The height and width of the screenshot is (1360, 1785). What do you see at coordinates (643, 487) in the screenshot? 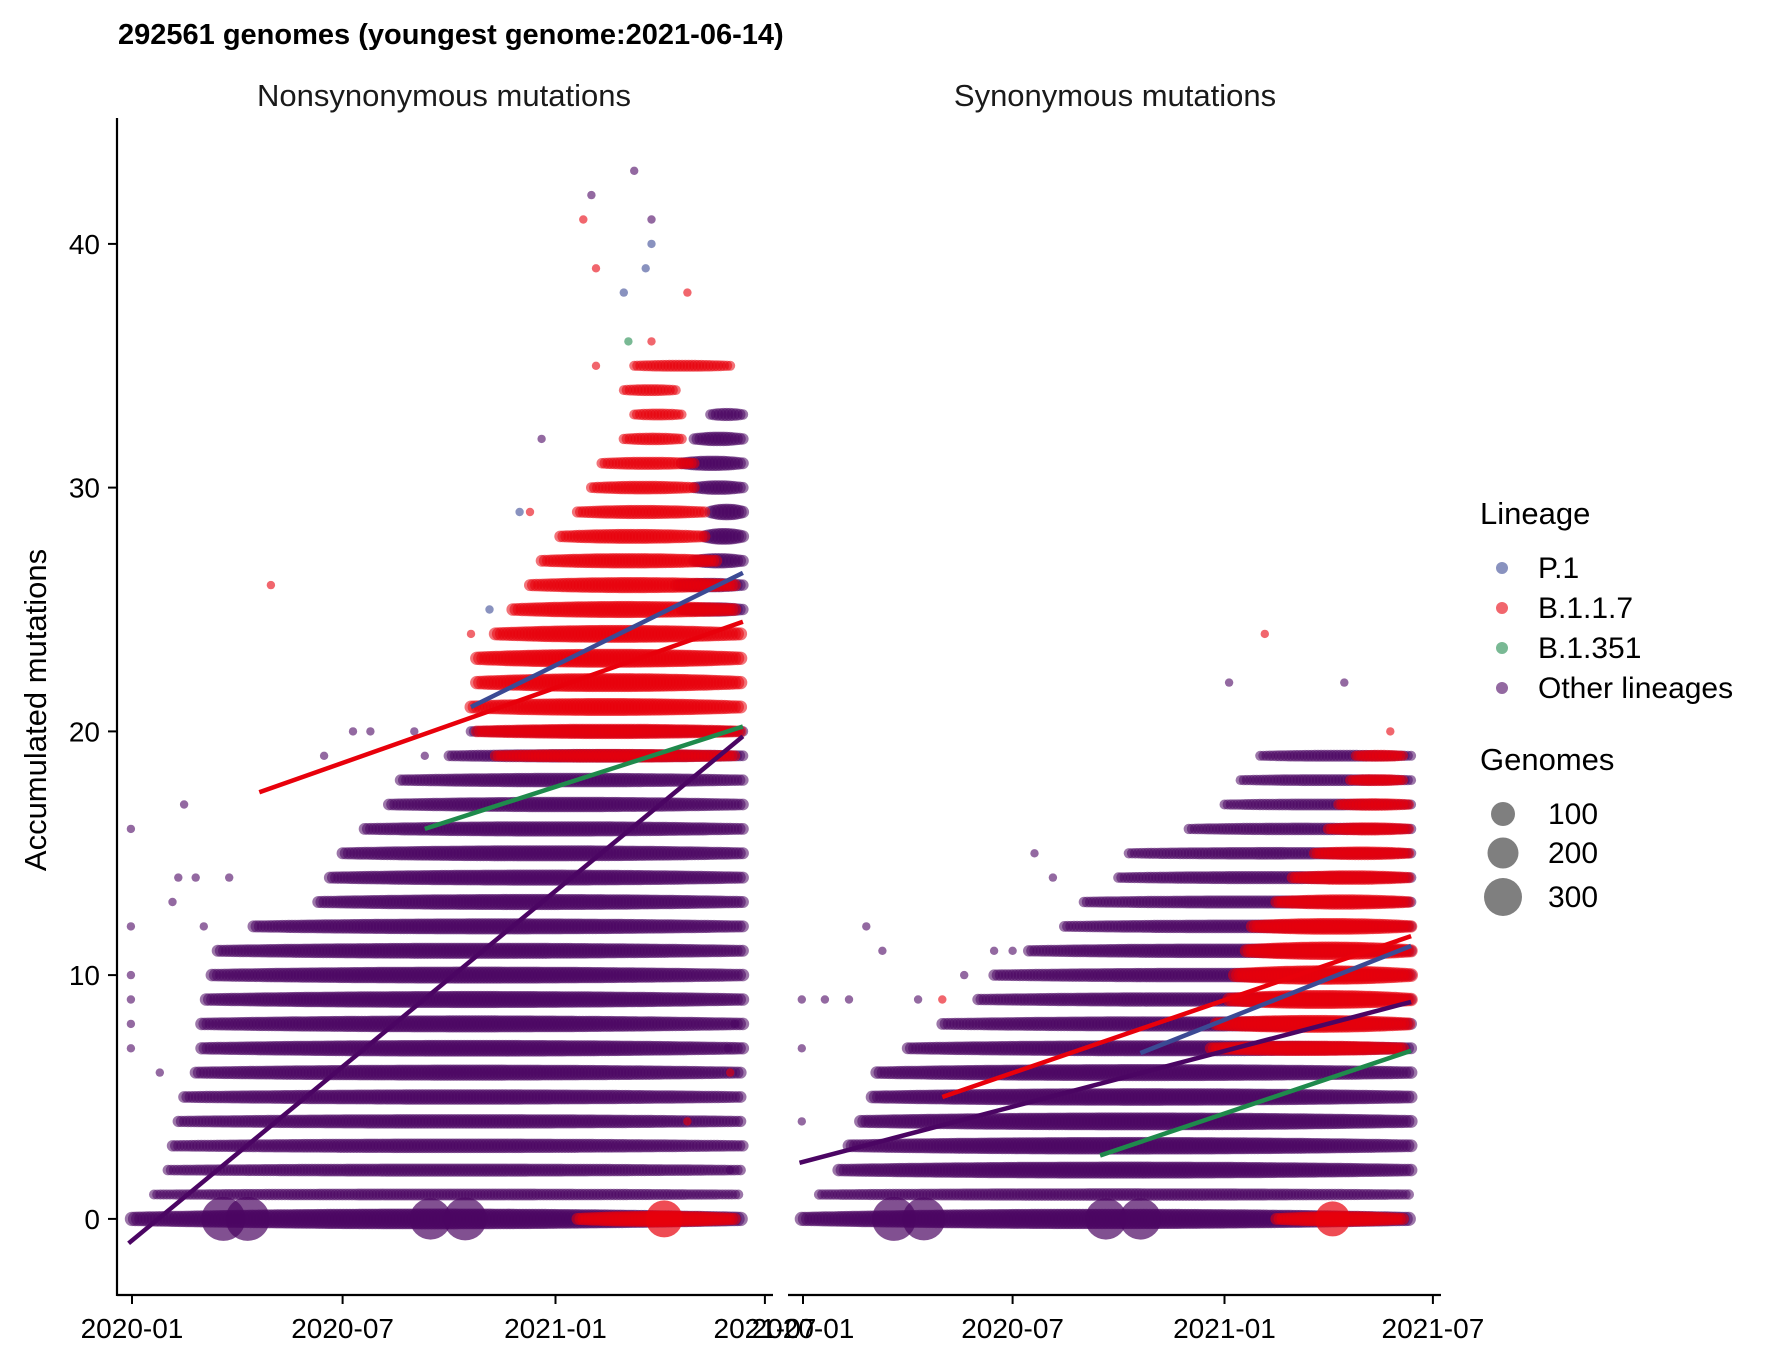
I see `band-b-1-1-7-y30` at bounding box center [643, 487].